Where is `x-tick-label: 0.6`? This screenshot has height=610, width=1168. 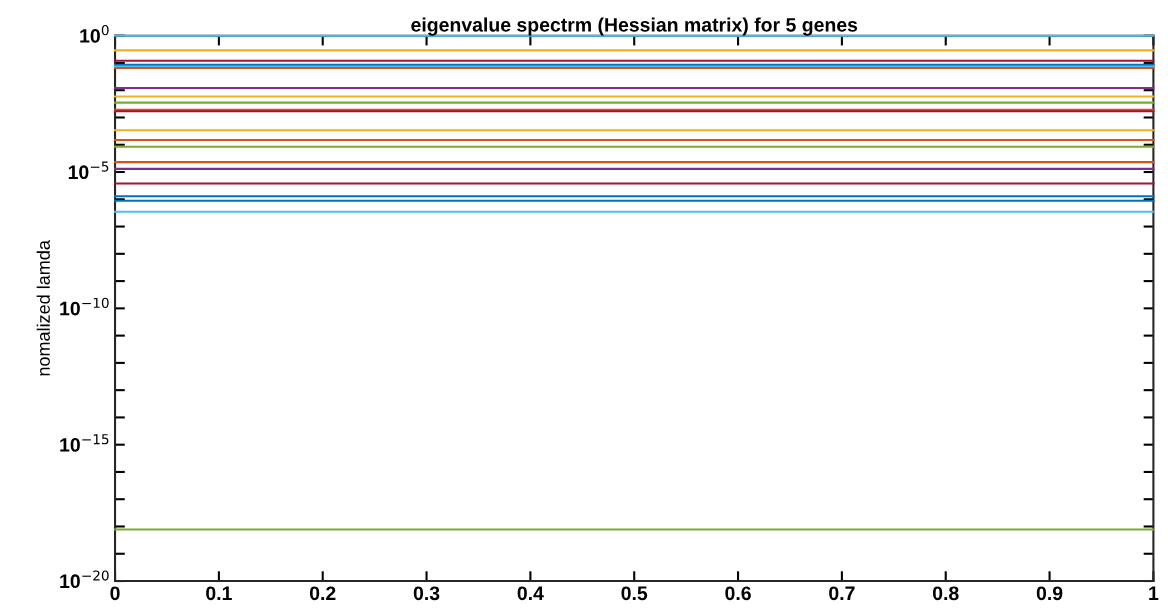
x-tick-label: 0.6 is located at coordinates (738, 593).